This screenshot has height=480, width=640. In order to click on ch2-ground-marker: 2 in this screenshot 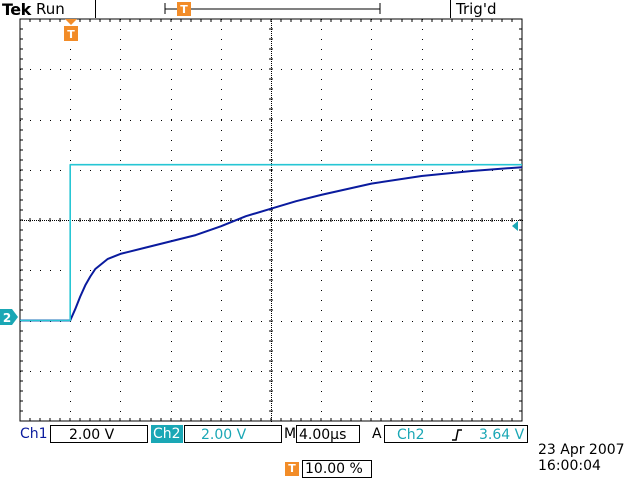, I will do `click(9, 317)`.